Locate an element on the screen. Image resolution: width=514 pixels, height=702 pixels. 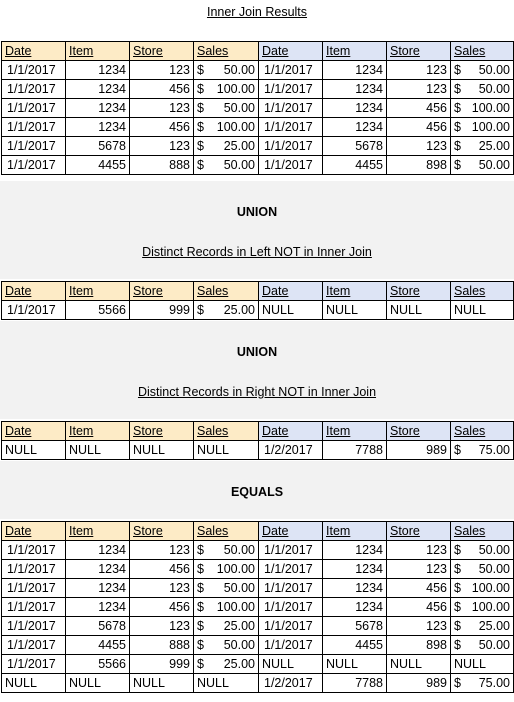
left-item-cell: 5678 is located at coordinates (97, 626).